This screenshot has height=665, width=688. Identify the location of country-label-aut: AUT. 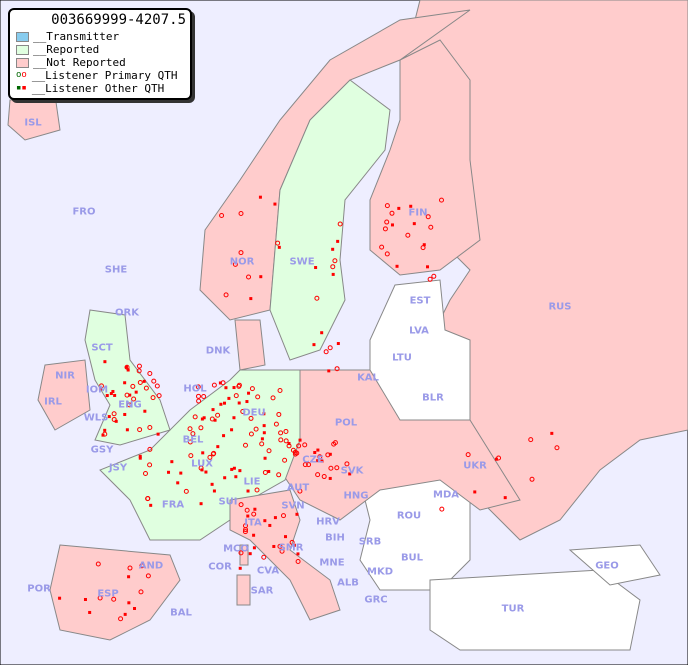
(298, 488).